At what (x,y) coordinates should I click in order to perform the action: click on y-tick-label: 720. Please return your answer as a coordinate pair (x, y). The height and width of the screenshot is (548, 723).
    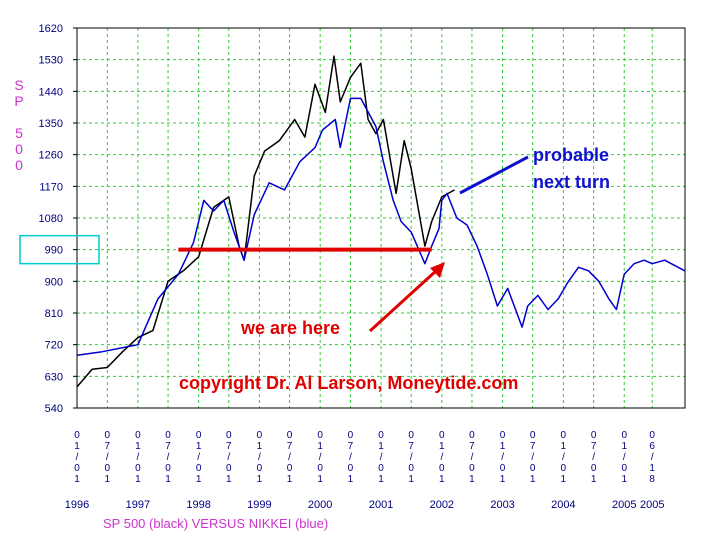
    Looking at the image, I should click on (54, 346).